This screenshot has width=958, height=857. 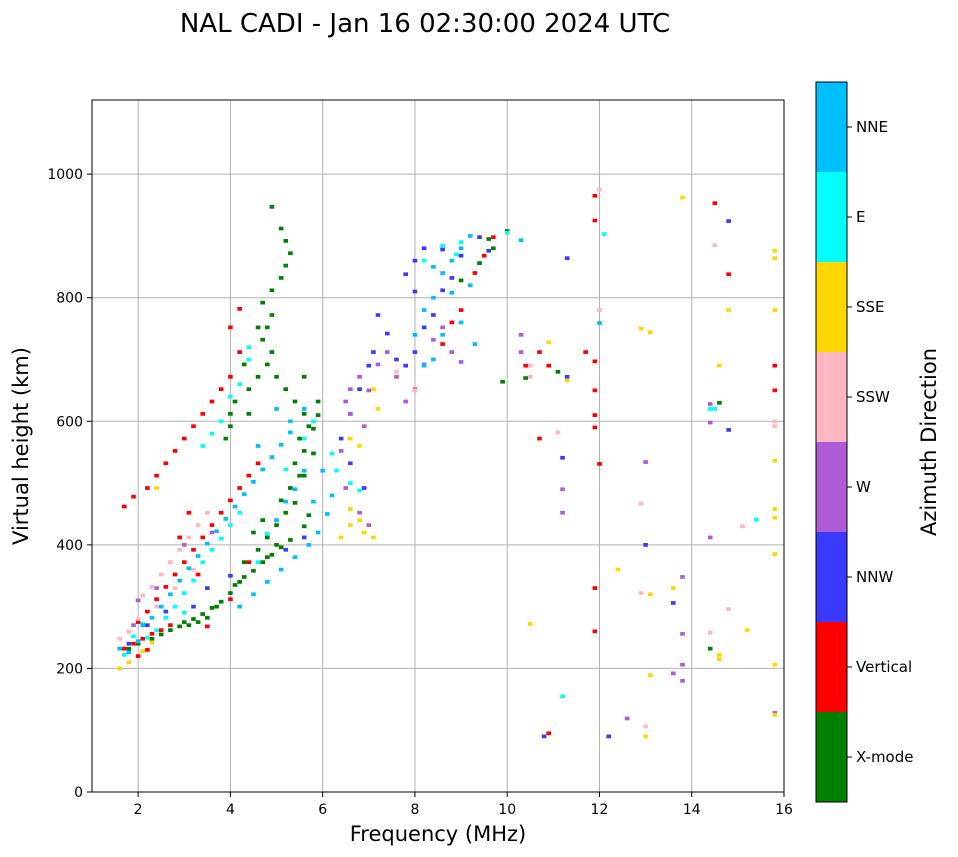 I want to click on y-tick-label: 600, so click(x=69, y=422).